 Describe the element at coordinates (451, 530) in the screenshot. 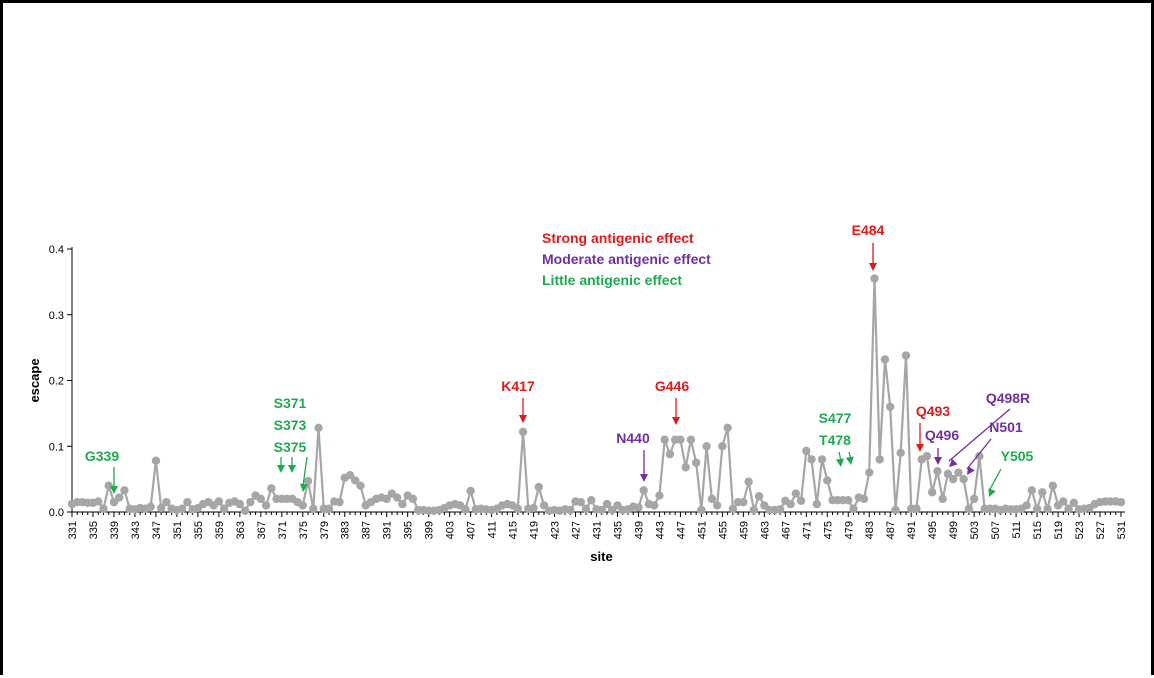

I see `x-tick-label: 403` at that location.